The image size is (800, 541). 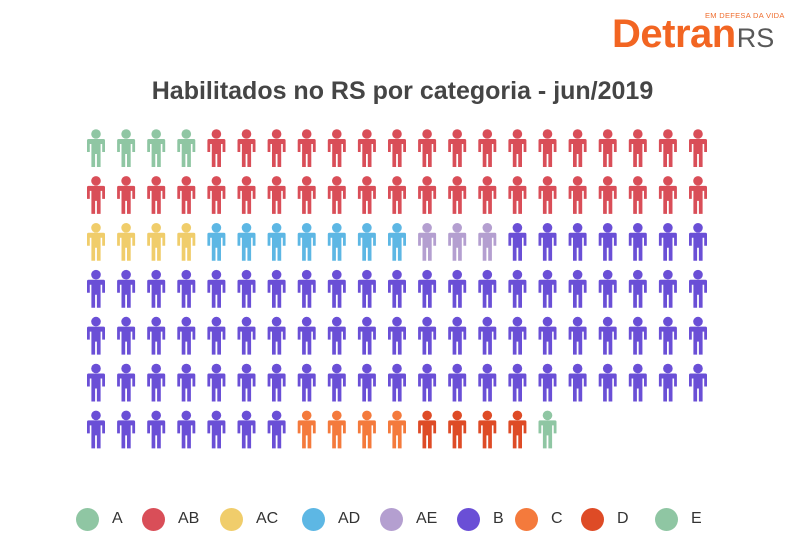 I want to click on legend-label: E, so click(x=696, y=518).